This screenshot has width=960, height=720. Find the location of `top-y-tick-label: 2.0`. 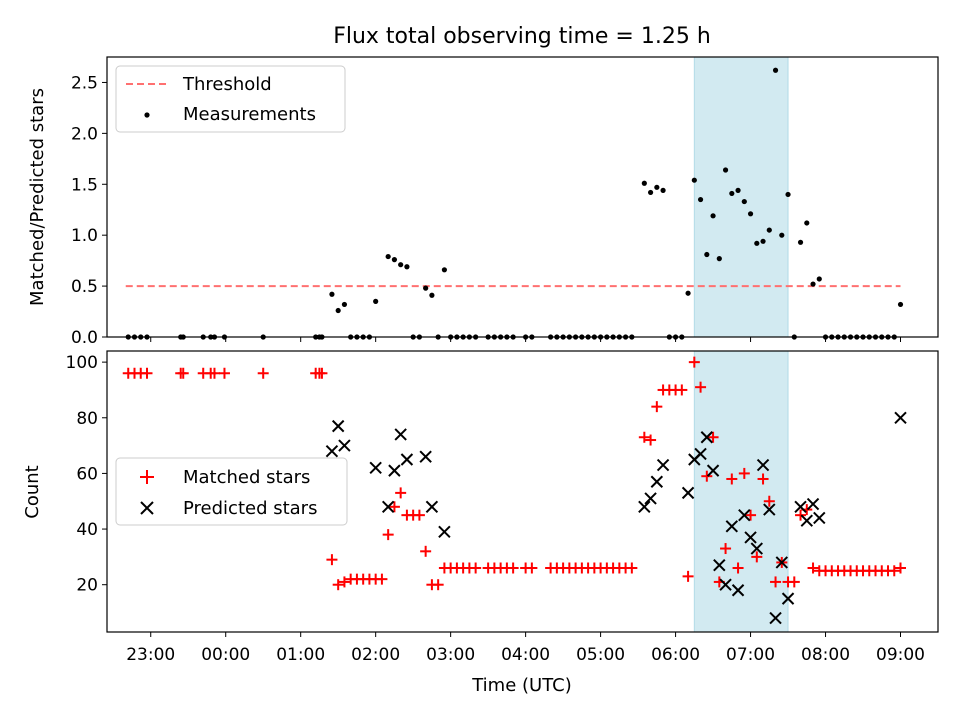

top-y-tick-label: 2.0 is located at coordinates (84, 134).